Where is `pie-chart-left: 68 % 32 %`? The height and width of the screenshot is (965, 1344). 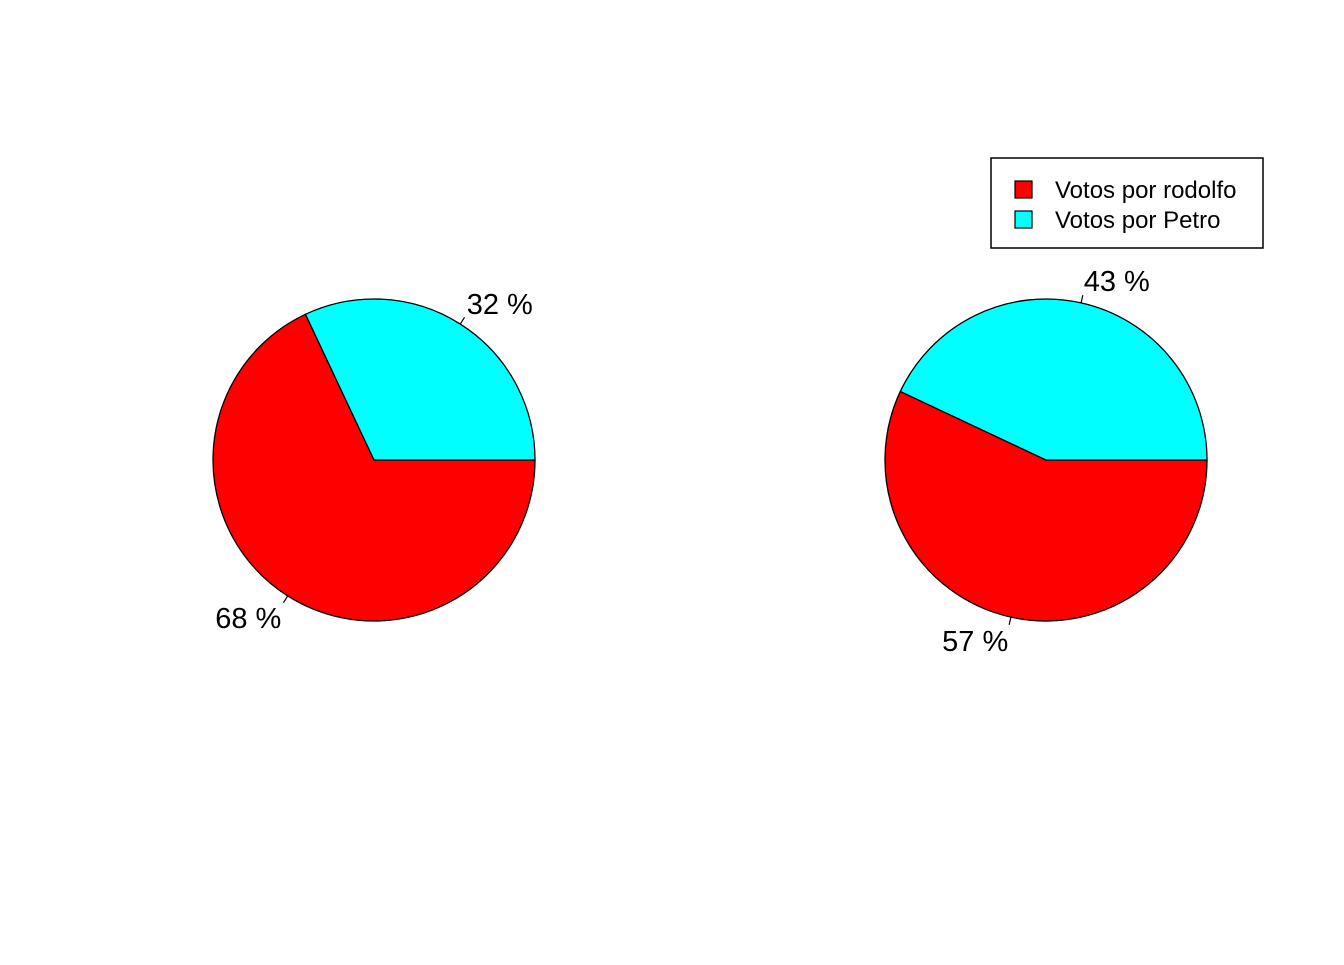
pie-chart-left: 68 % 32 % is located at coordinates (374, 462).